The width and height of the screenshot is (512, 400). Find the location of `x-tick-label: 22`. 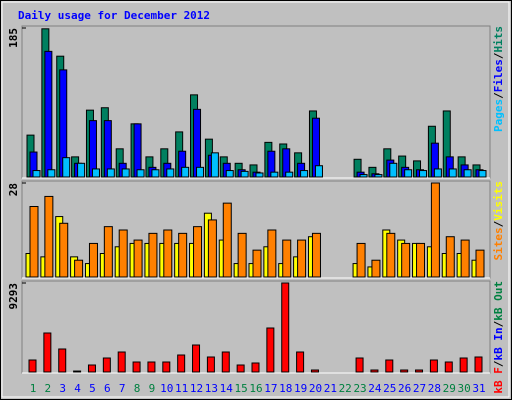

x-tick-label: 22 is located at coordinates (345, 388).